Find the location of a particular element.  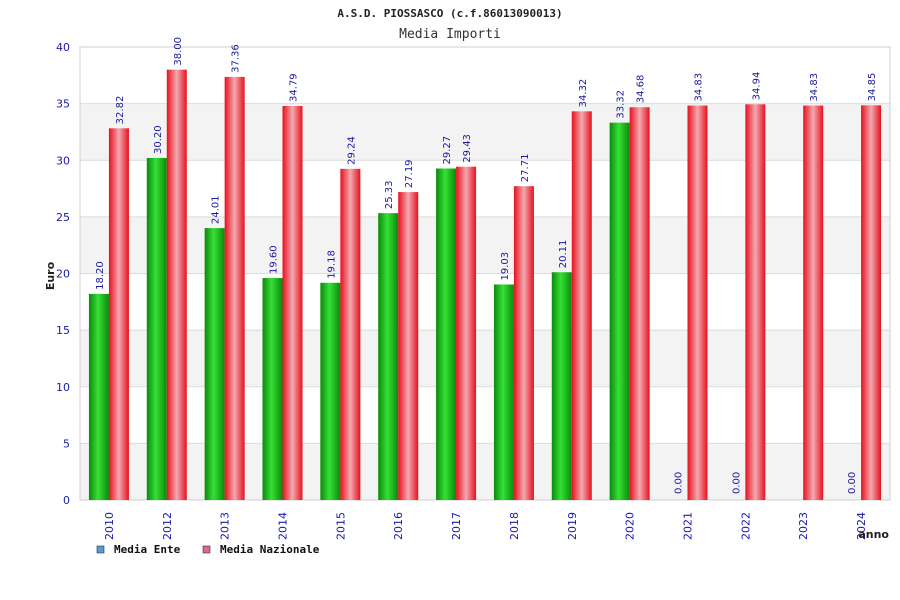

x-tick-label: 2012 is located at coordinates (167, 526).